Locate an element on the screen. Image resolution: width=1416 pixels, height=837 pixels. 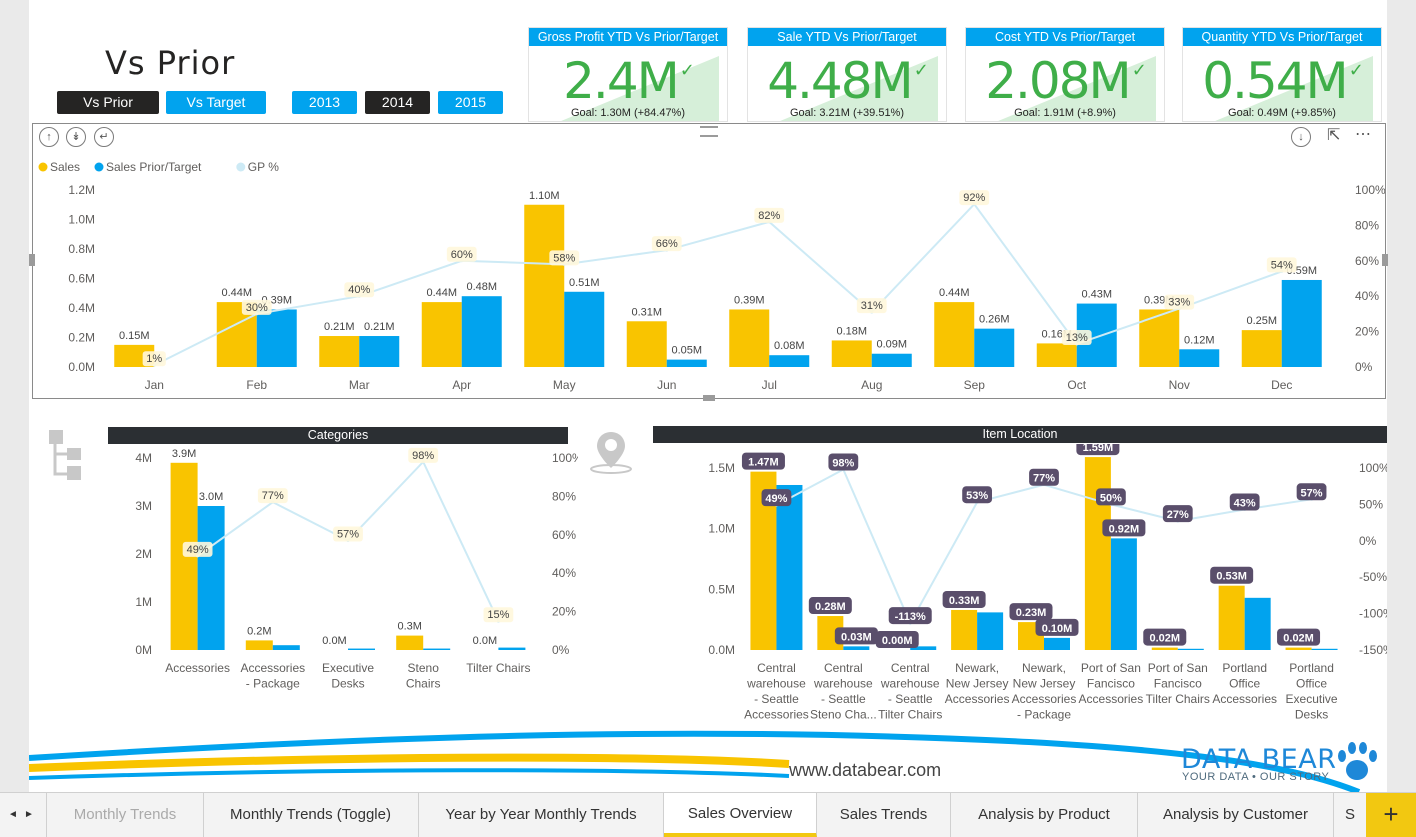
more-options-icon: ⋯ is located at coordinates (1363, 134).